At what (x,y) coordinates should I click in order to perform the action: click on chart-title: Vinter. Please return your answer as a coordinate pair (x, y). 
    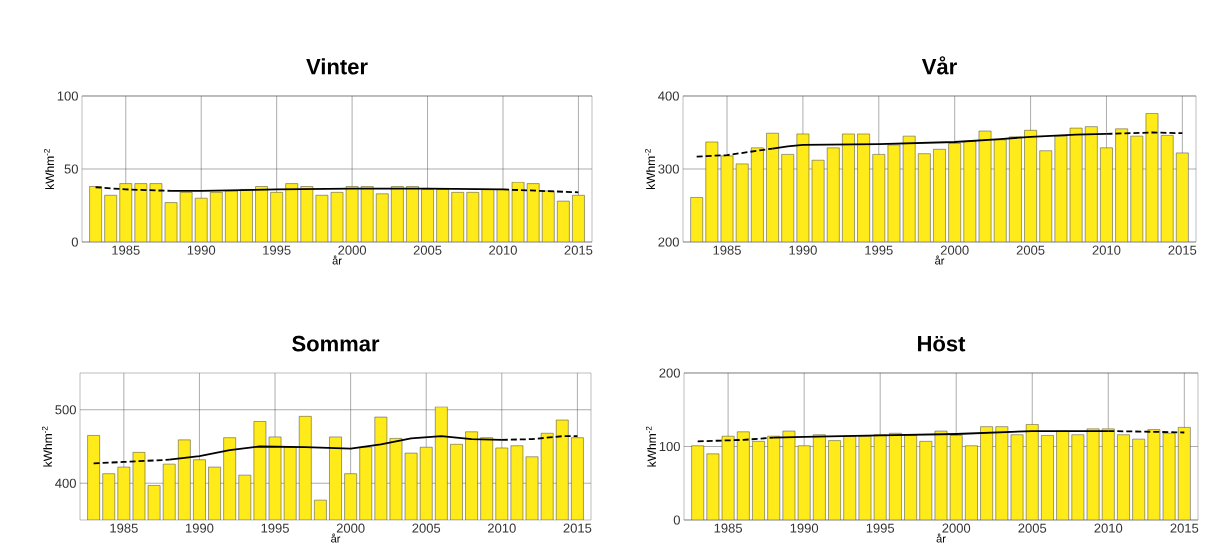
    Looking at the image, I should click on (337, 66).